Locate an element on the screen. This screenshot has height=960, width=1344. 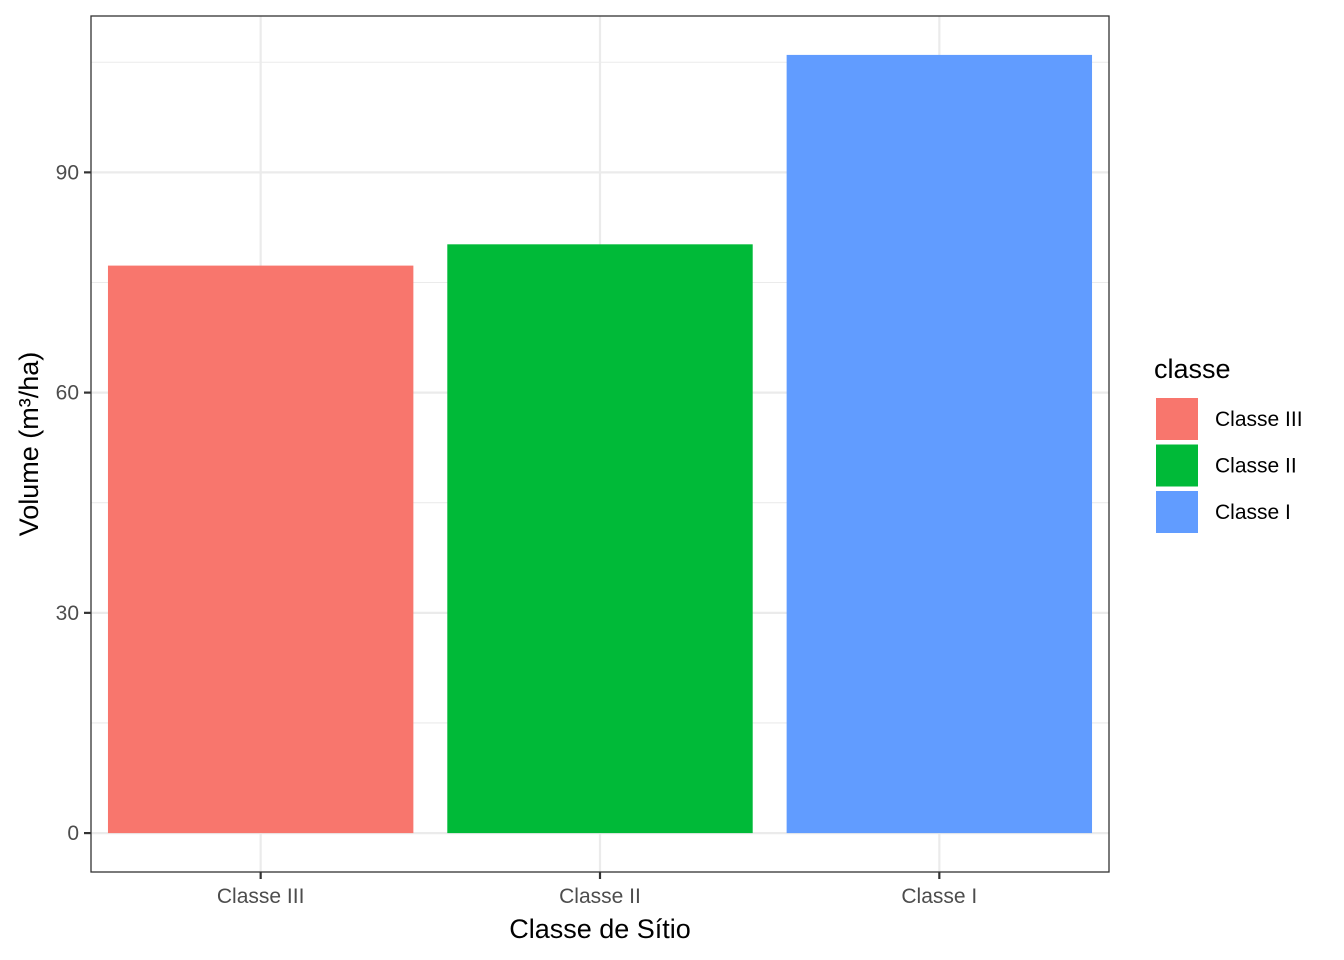
y-tick-label: 90 is located at coordinates (67, 172).